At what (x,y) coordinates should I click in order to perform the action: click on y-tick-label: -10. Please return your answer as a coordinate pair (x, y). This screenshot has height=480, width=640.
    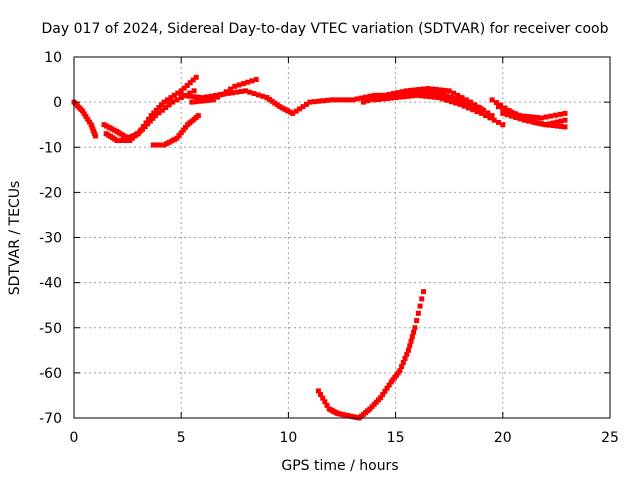
    Looking at the image, I should click on (50, 148).